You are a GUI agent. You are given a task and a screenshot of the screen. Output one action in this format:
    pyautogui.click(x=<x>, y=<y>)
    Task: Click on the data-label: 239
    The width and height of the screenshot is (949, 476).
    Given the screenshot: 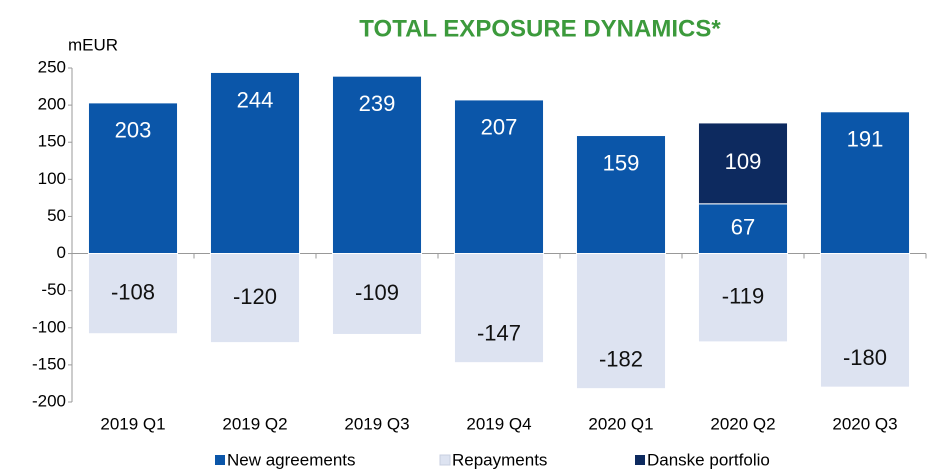 What is the action you would take?
    pyautogui.click(x=377, y=103)
    